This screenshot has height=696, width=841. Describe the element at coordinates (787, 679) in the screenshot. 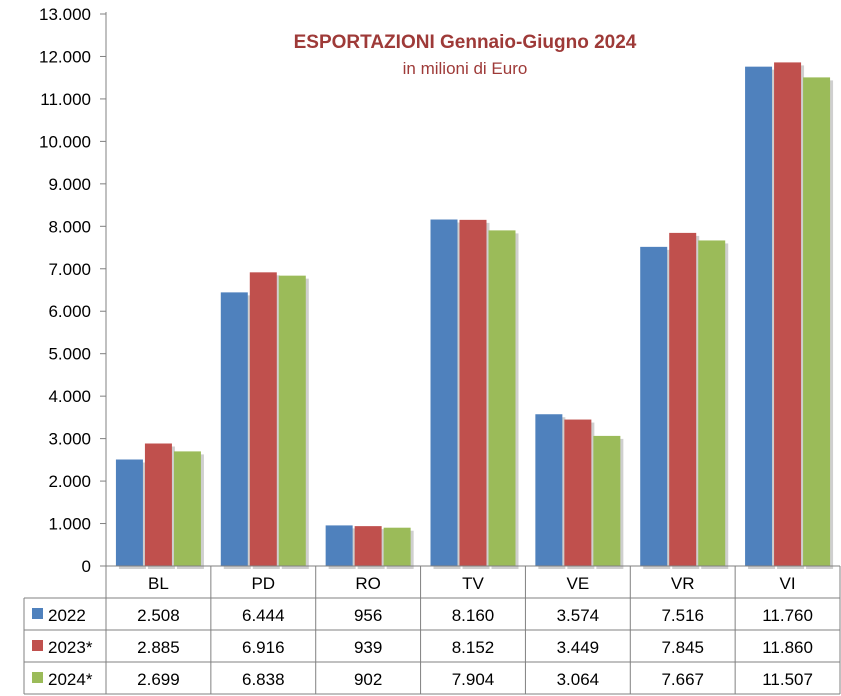

I see `data-label: 11.507` at that location.